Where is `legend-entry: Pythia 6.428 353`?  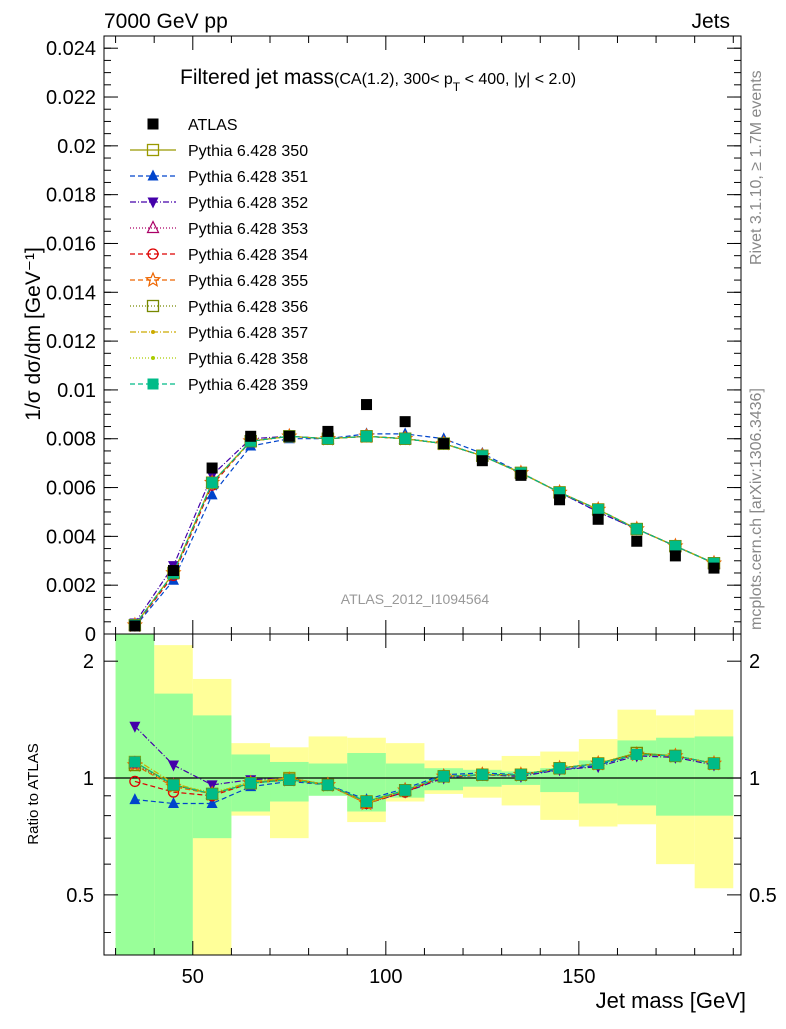 legend-entry: Pythia 6.428 353 is located at coordinates (219, 229).